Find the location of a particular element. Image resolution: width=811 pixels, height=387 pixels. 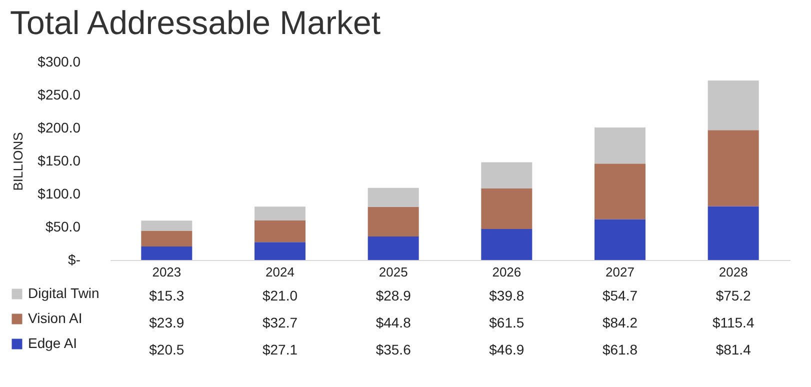

data-label: $35.6 is located at coordinates (394, 350).